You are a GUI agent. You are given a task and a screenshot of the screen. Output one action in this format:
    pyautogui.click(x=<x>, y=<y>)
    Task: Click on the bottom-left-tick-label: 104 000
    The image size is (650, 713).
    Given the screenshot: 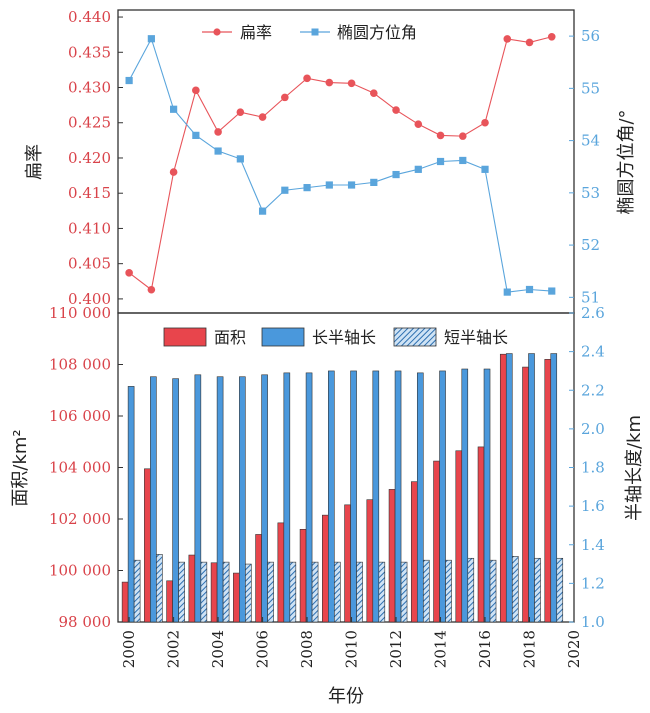 What is the action you would take?
    pyautogui.click(x=80, y=468)
    